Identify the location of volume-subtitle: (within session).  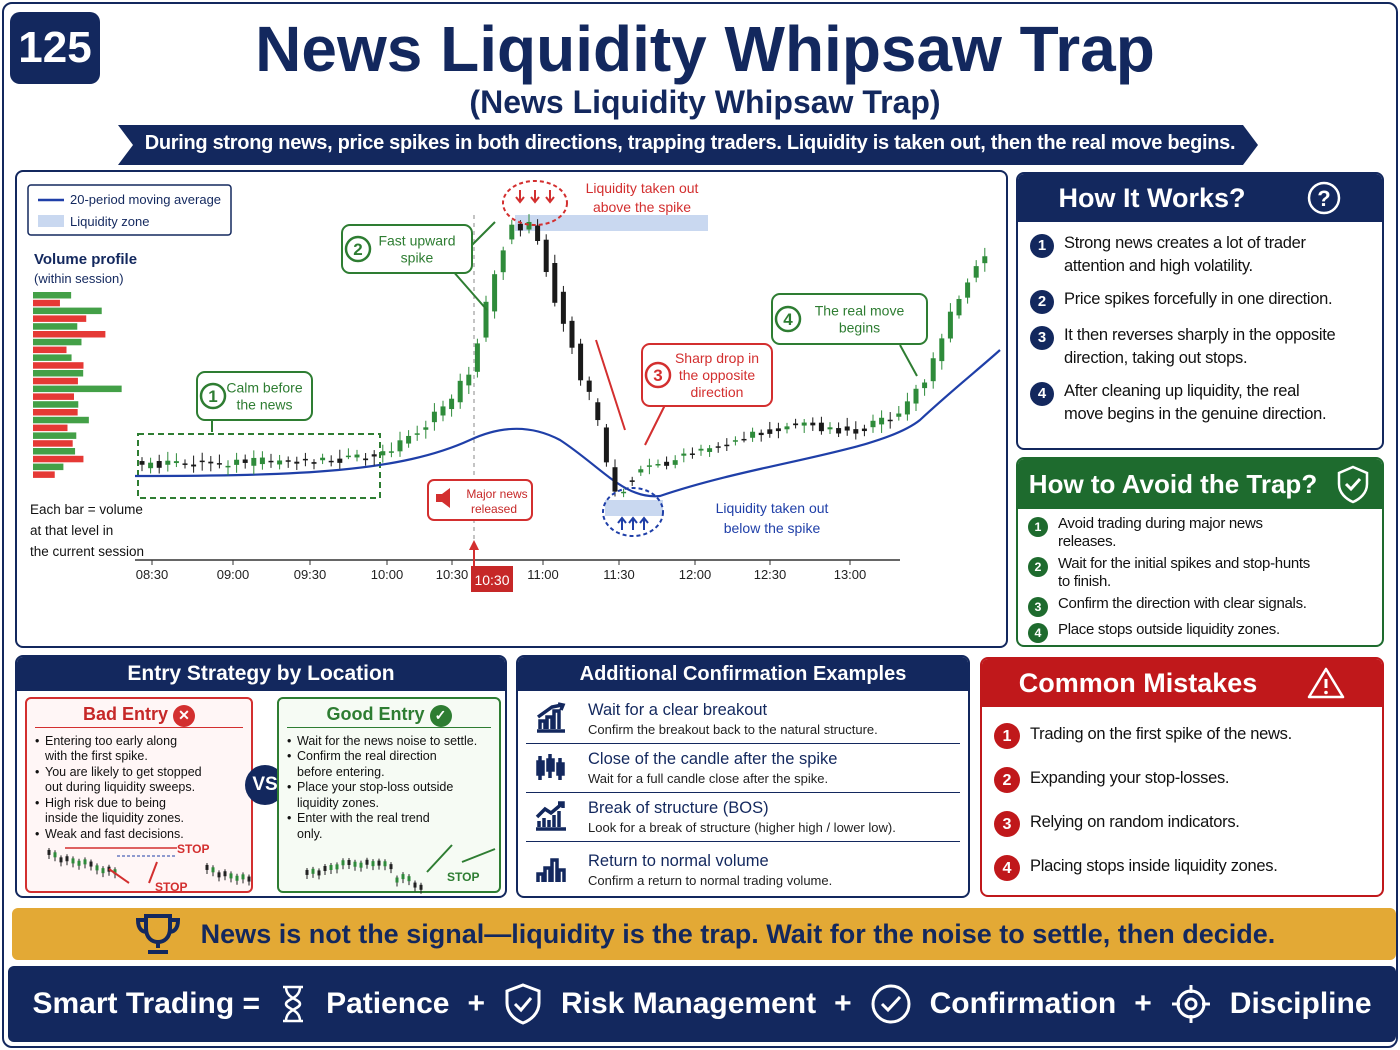
(79, 278).